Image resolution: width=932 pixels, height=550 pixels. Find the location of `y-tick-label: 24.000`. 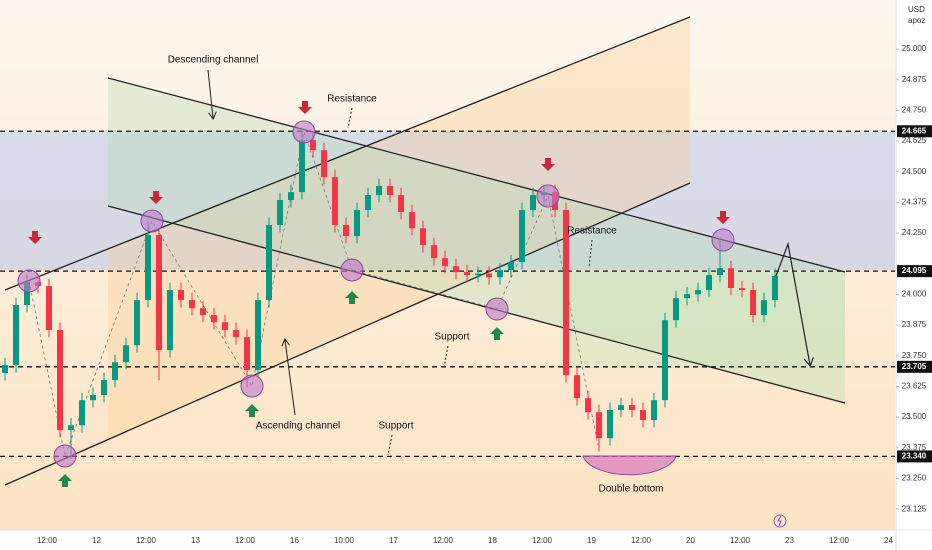

y-tick-label: 24.000 is located at coordinates (914, 294).